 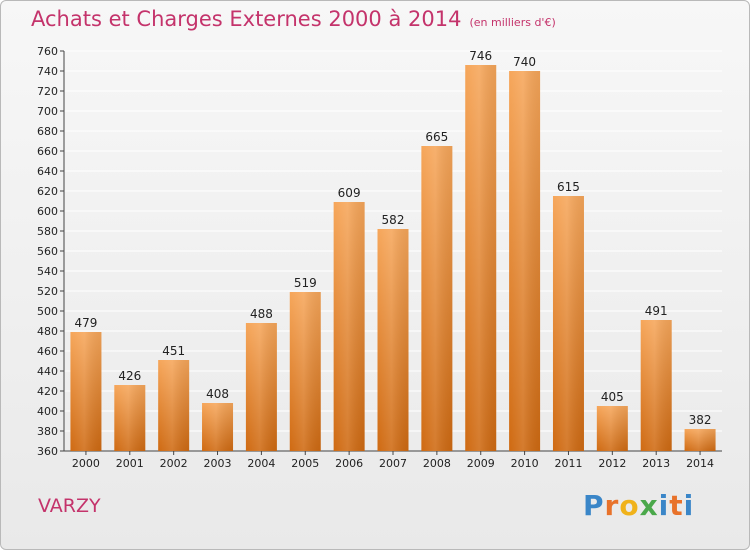 What do you see at coordinates (47, 411) in the screenshot?
I see `y-tick-label: 400` at bounding box center [47, 411].